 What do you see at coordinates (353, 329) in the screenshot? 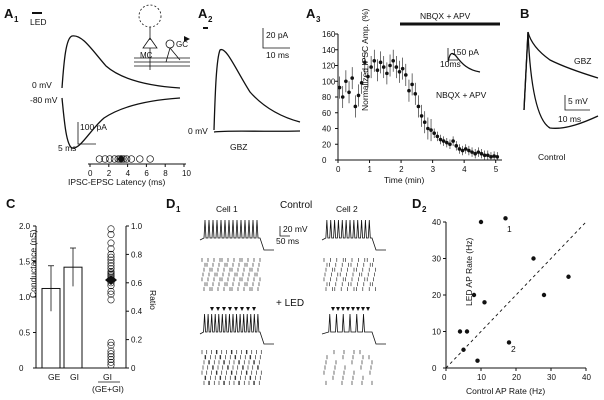
I see `d1-cell2-led-trace` at bounding box center [353, 329].